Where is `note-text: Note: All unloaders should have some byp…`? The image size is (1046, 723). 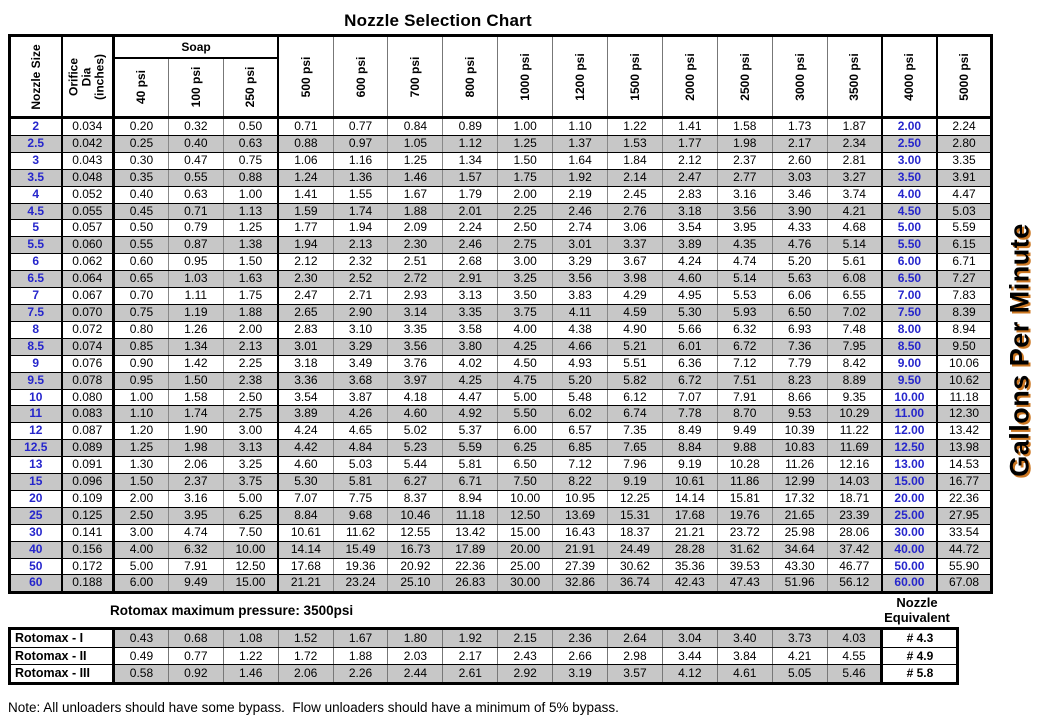
note-text: Note: All unloaders should have some byp… is located at coordinates (313, 707).